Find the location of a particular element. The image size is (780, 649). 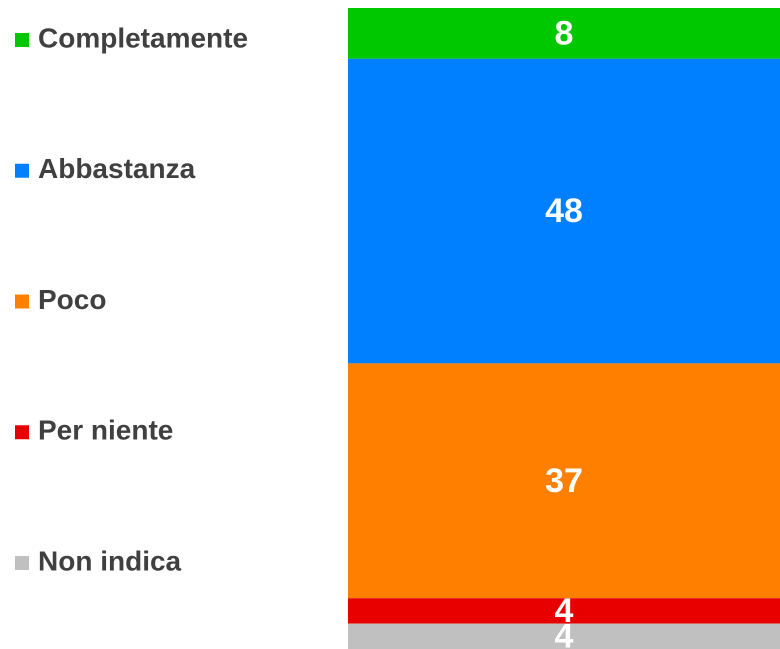

legend-label: Poco is located at coordinates (72, 299).